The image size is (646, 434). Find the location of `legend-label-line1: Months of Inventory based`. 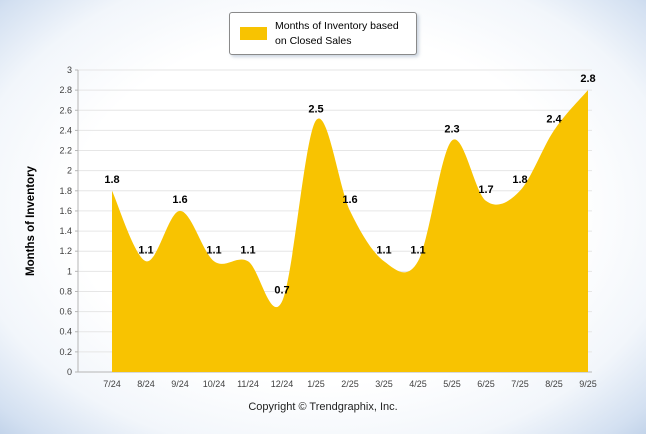

legend-label-line1: Months of Inventory based is located at coordinates (337, 26).